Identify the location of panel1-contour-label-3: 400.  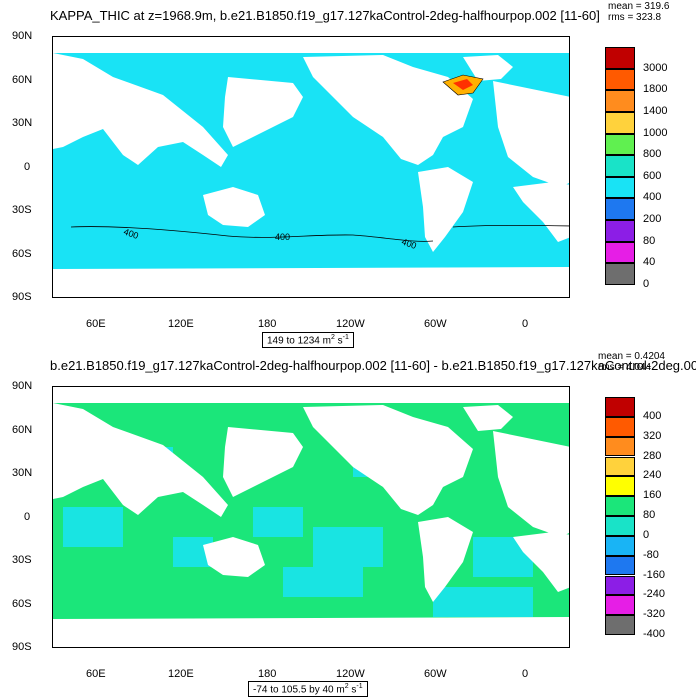
(409, 243).